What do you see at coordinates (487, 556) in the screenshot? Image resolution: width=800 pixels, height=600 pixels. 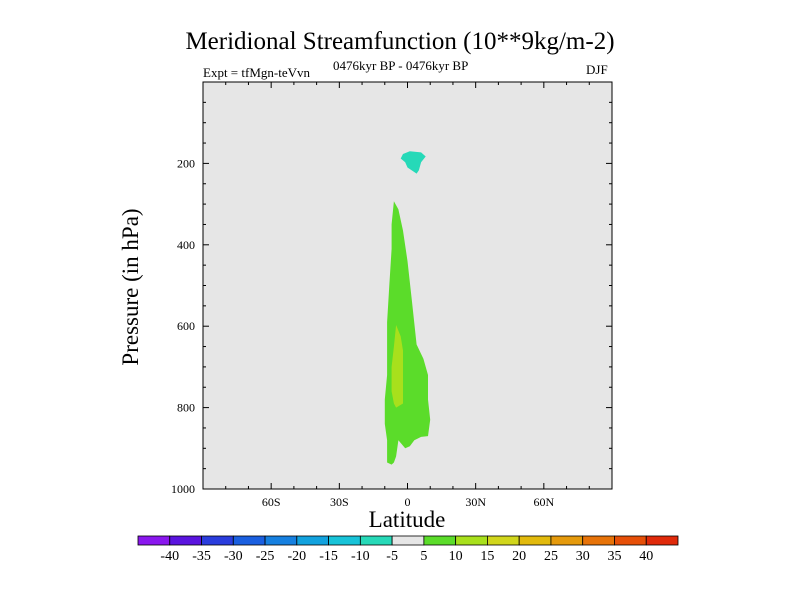 I see `colorbar-label: 15` at bounding box center [487, 556].